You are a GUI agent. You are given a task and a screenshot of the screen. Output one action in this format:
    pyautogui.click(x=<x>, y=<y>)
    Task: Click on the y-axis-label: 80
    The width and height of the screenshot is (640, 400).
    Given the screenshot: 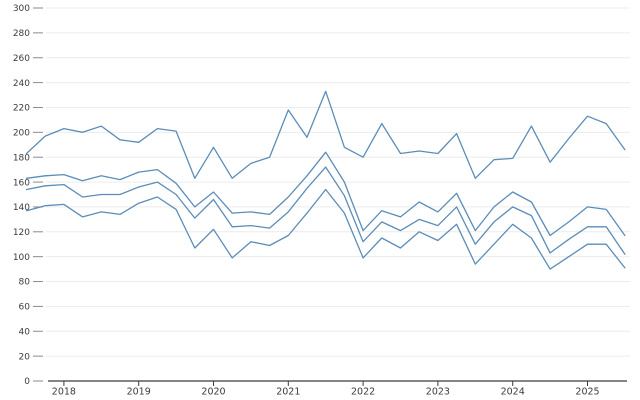 What is the action you would take?
    pyautogui.click(x=25, y=283)
    